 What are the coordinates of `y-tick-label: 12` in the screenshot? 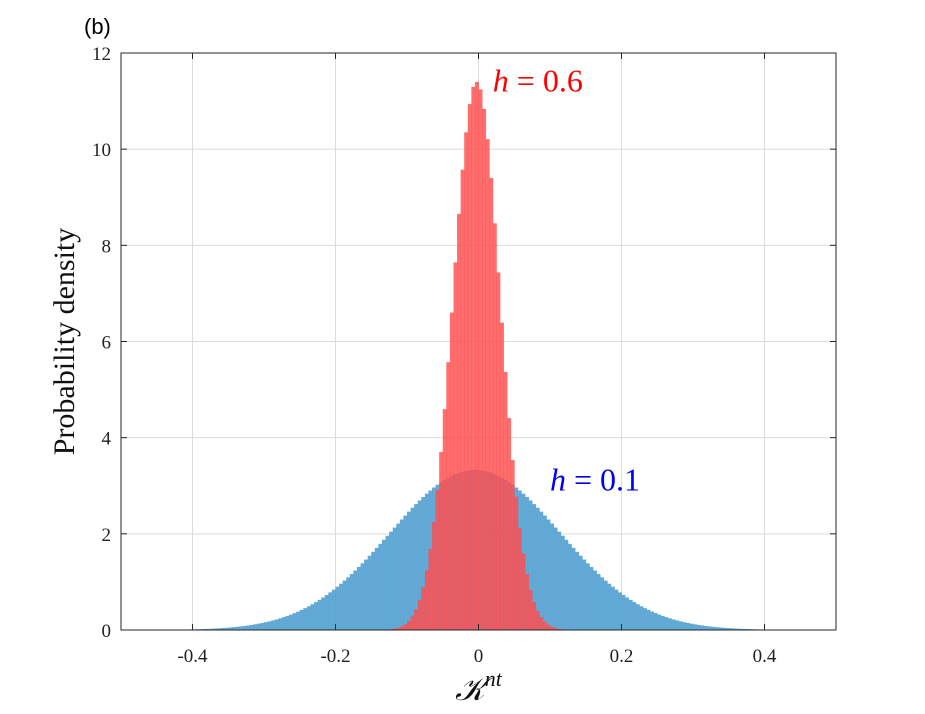 It's located at (101, 54).